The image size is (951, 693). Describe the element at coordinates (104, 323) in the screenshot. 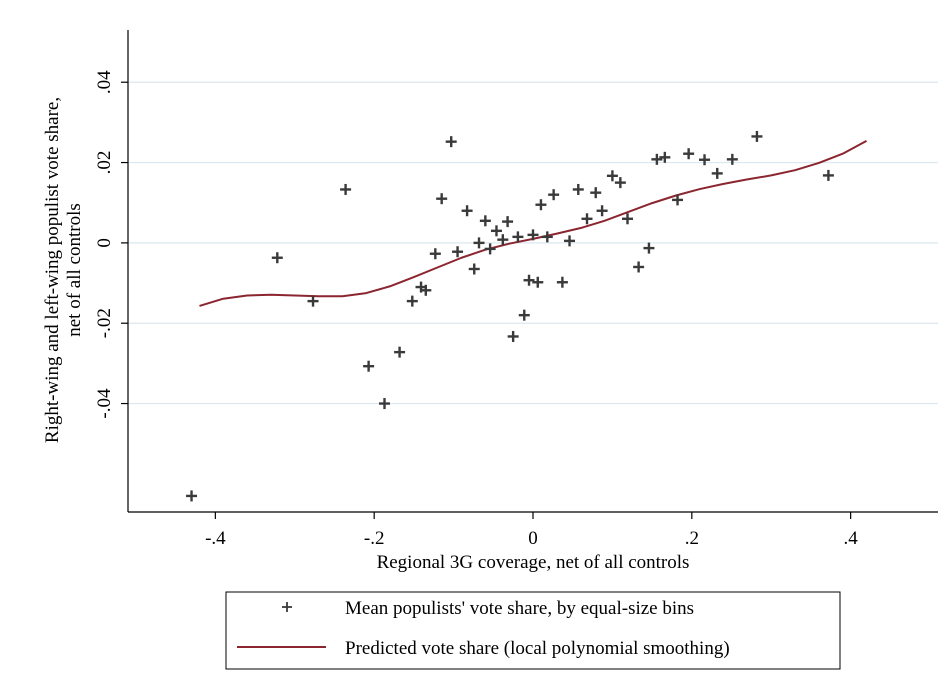

I see `y-tick-label: -.02` at that location.